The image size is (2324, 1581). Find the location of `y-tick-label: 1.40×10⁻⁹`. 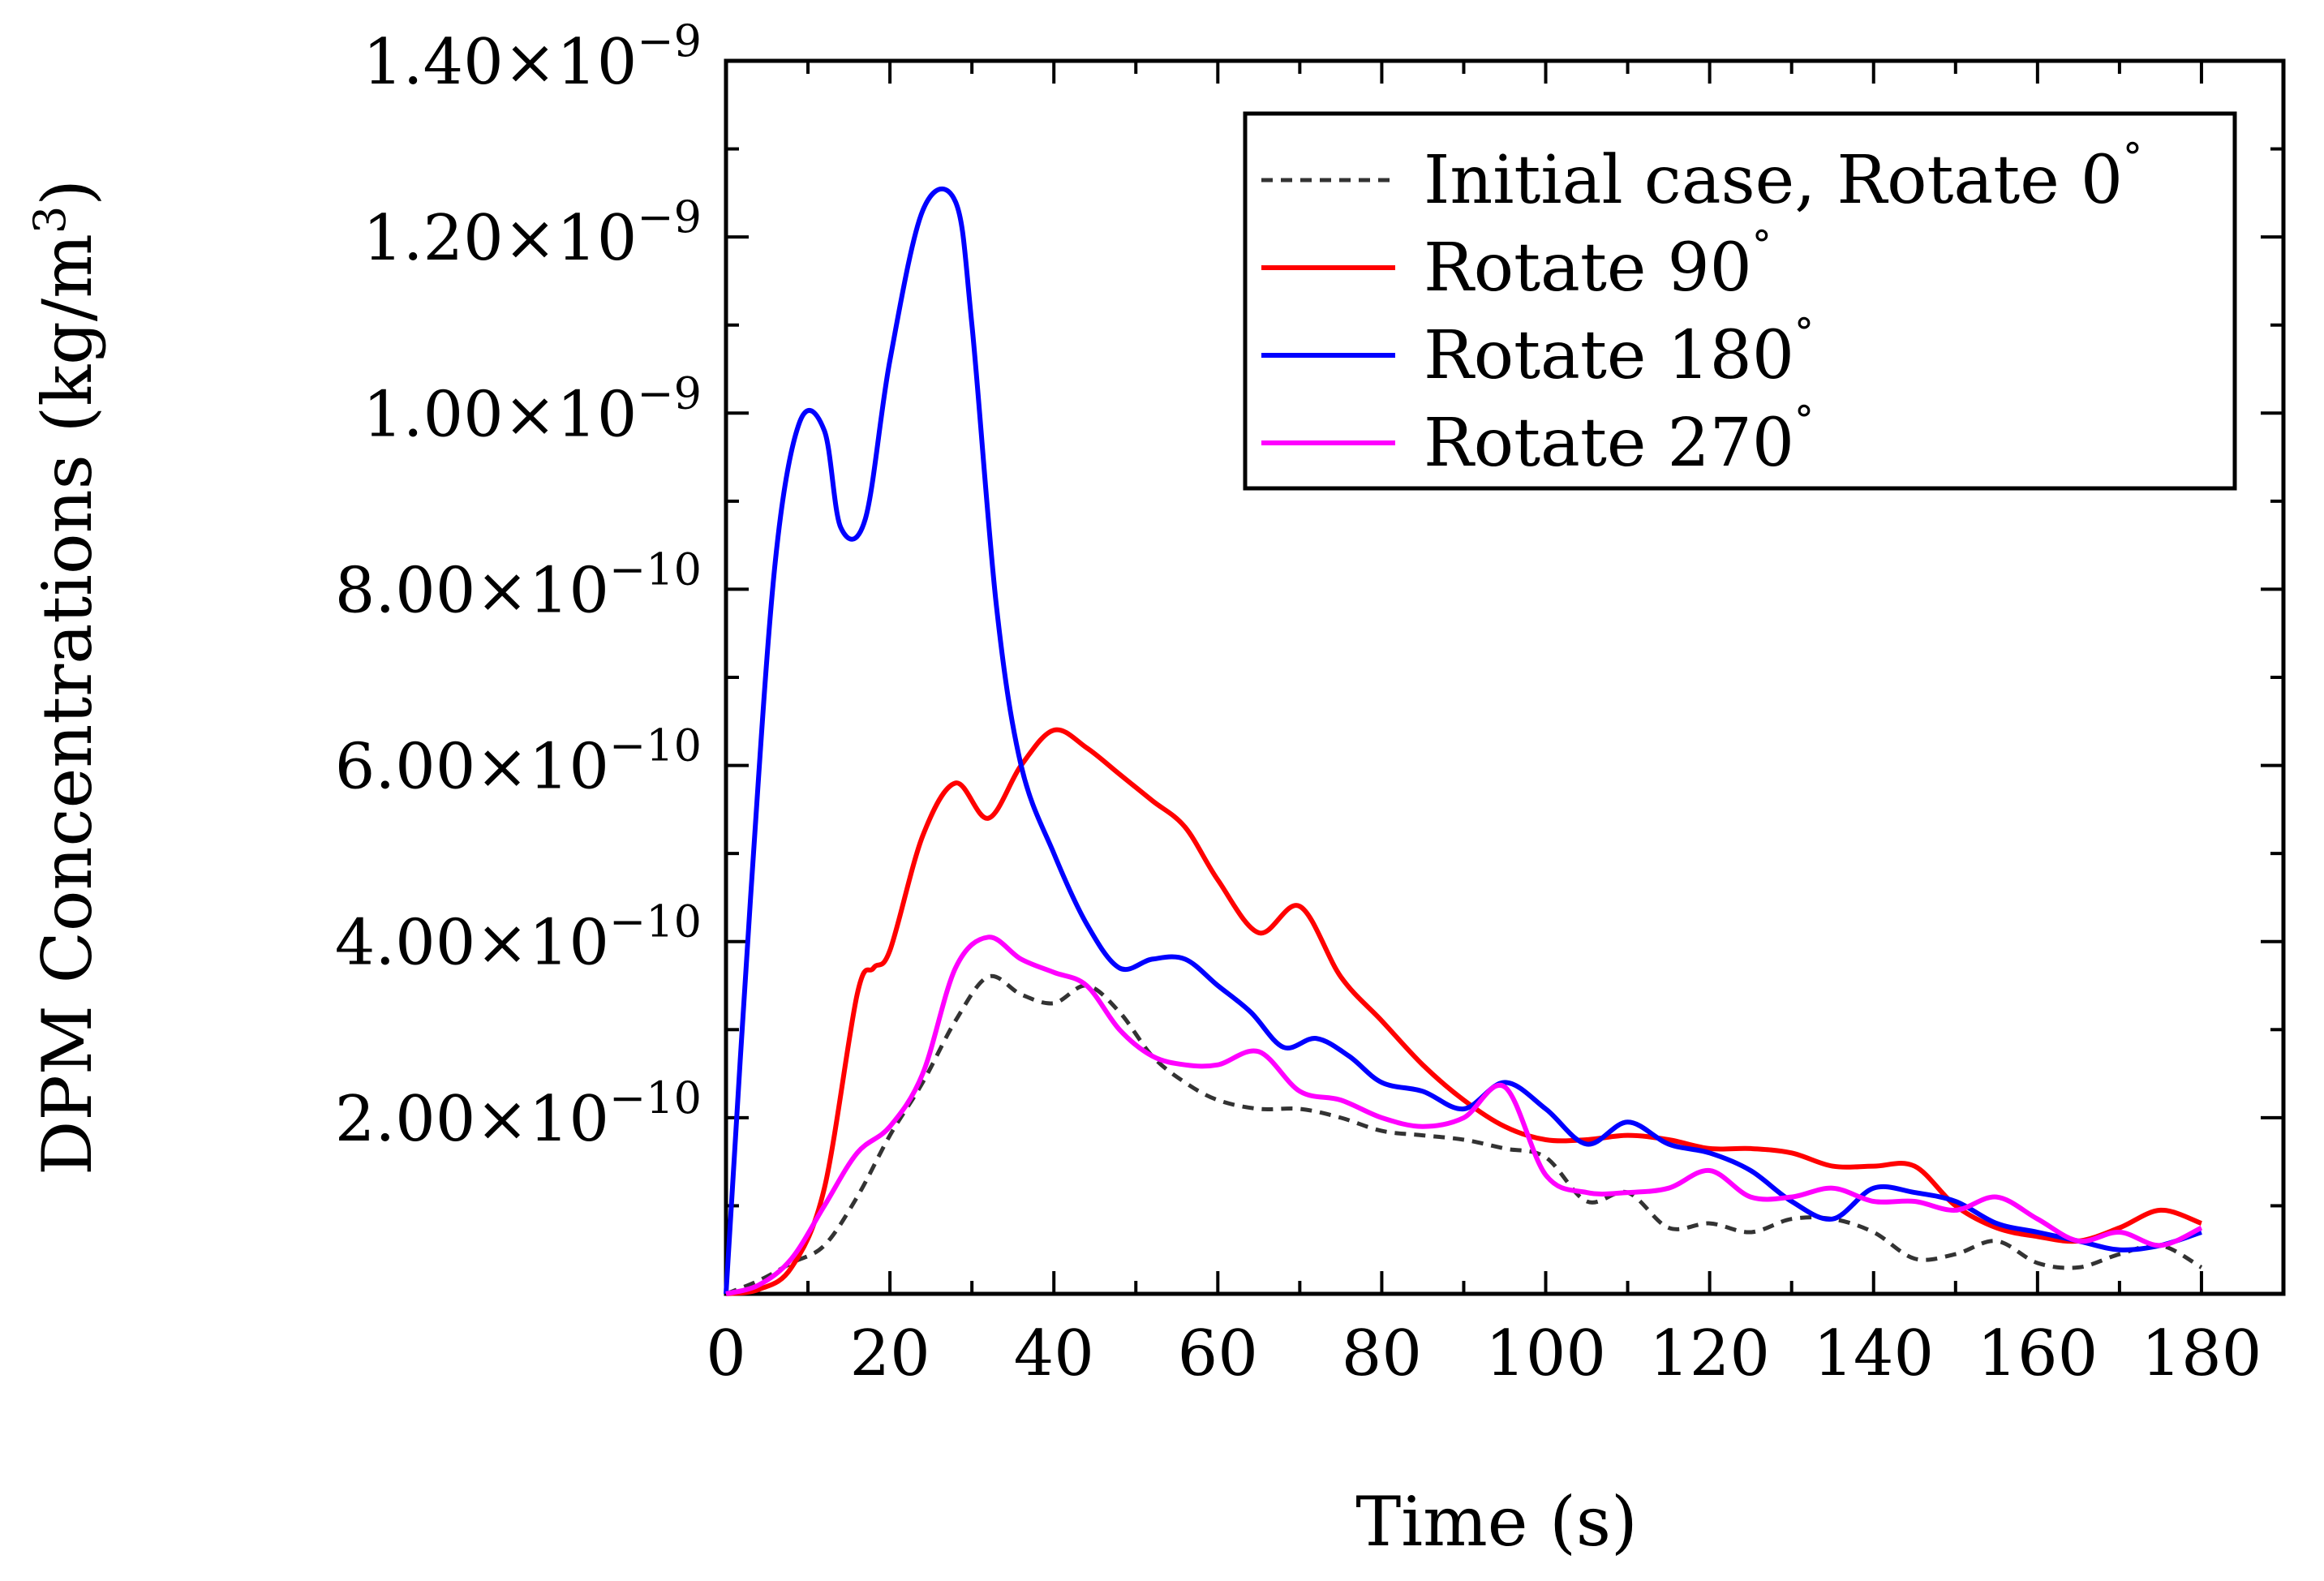

y-tick-label: 1.40×10⁻⁹ is located at coordinates (532, 57).